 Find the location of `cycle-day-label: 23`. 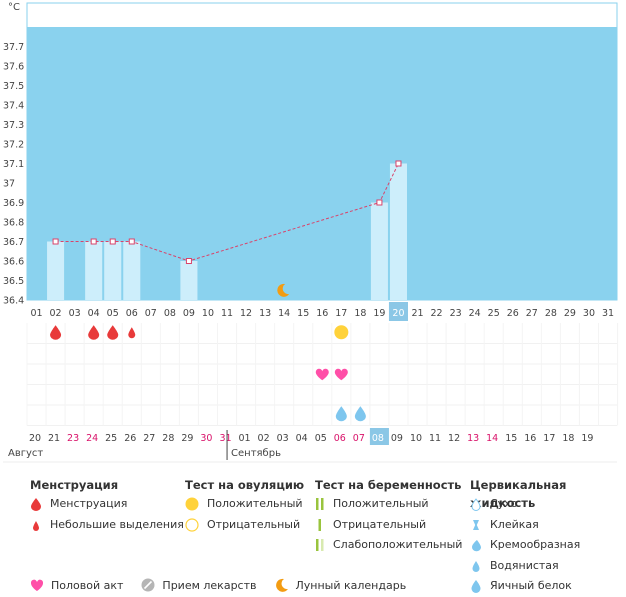

cycle-day-label: 23 is located at coordinates (456, 313).